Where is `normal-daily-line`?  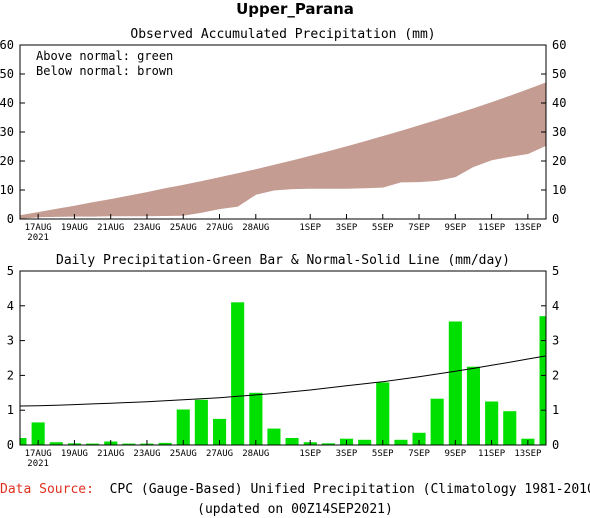
normal-daily-line is located at coordinates (283, 381).